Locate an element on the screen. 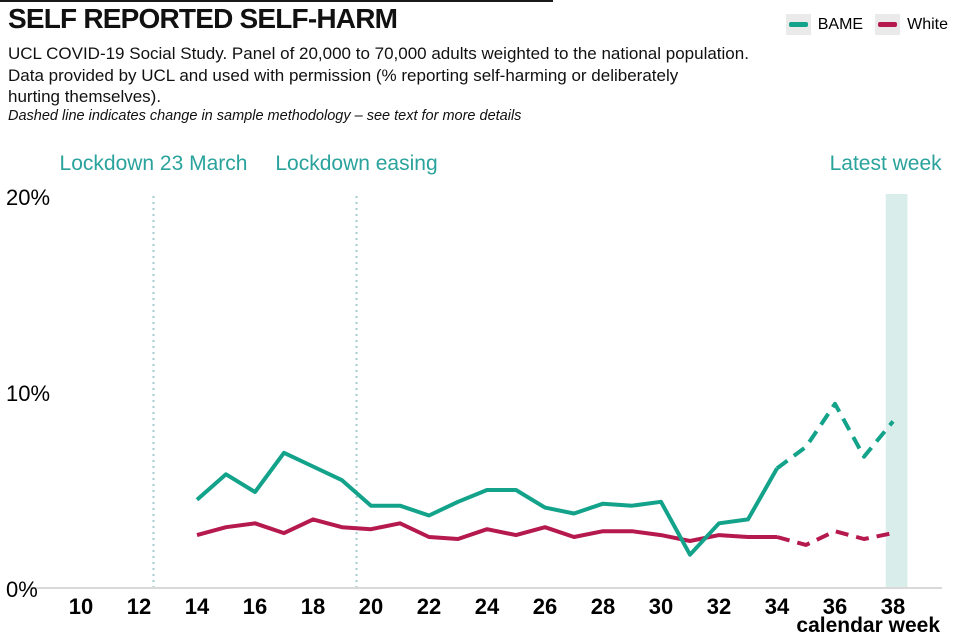 The image size is (960, 640). annotation-latest-week: Latest week is located at coordinates (885, 163).